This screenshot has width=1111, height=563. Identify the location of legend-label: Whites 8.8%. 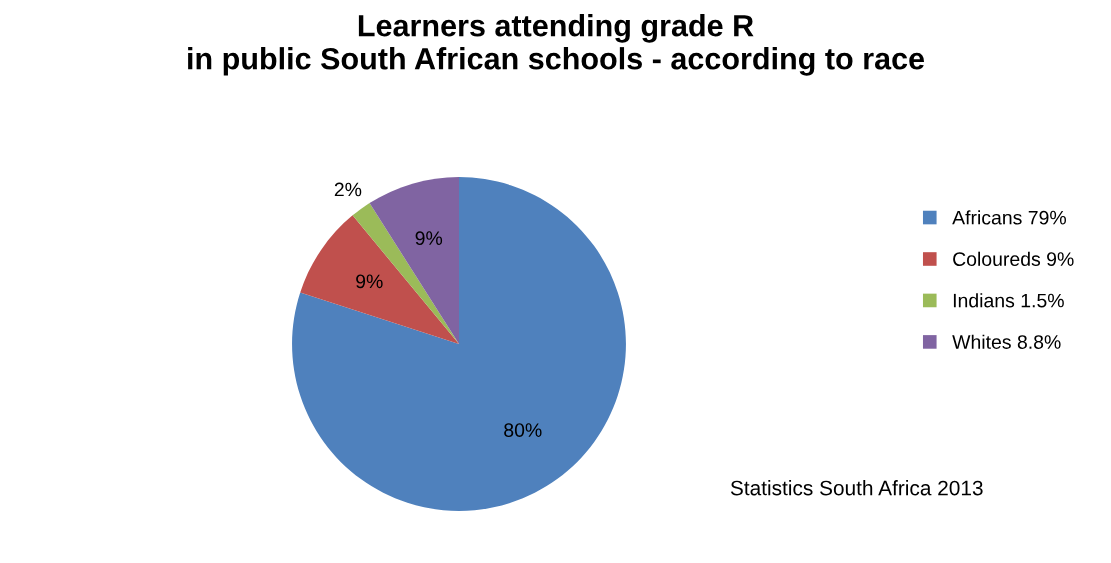
(1006, 341).